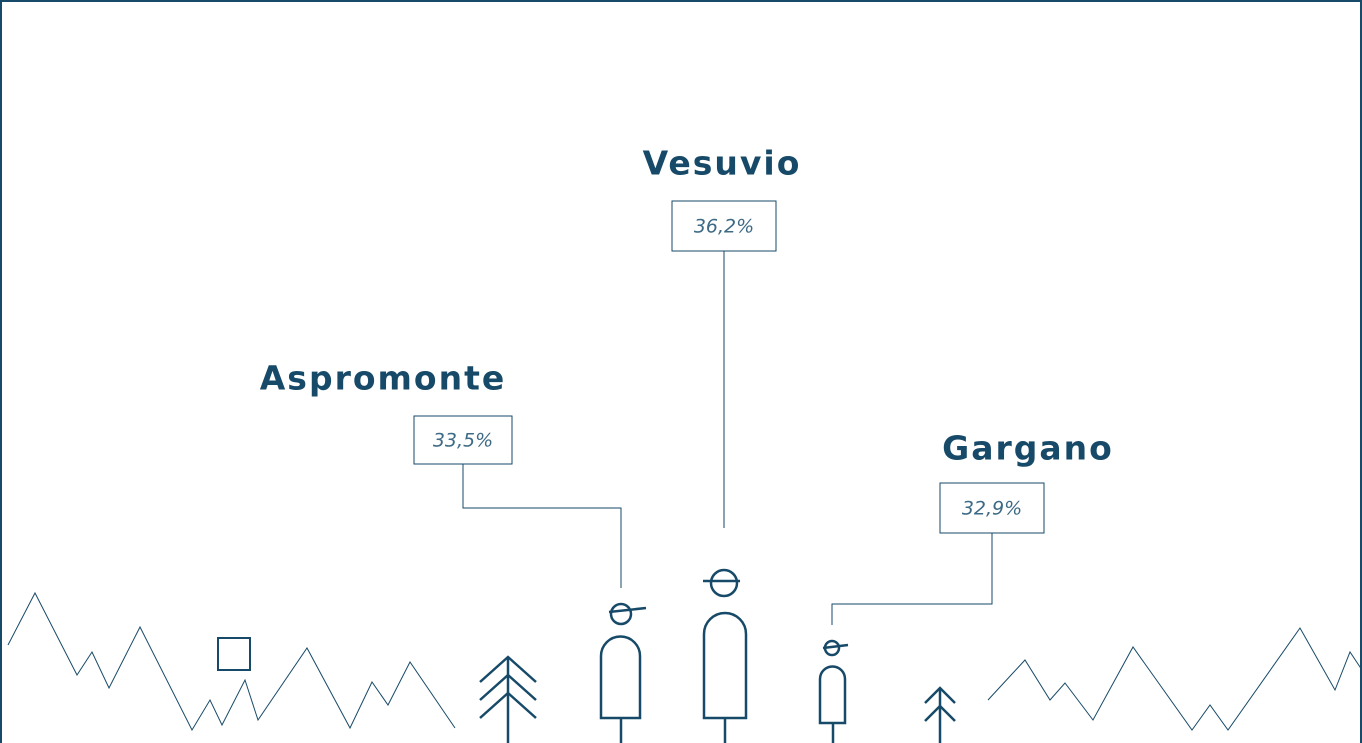 The image size is (1362, 743). Describe the element at coordinates (722, 163) in the screenshot. I see `label-title: Vesuvio` at that location.